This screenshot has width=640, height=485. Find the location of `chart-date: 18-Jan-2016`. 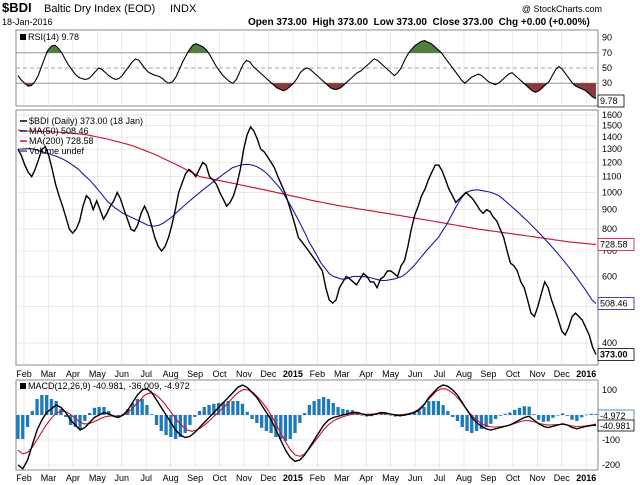

chart-date: 18-Jan-2016 is located at coordinates (27, 22).